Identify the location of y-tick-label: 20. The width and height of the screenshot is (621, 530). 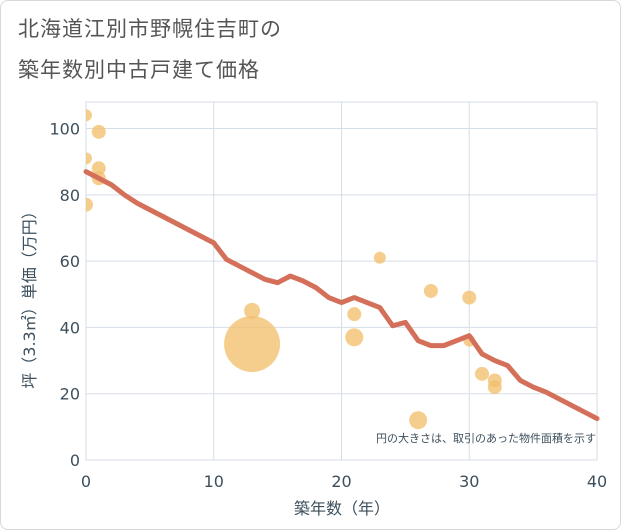
(70, 394).